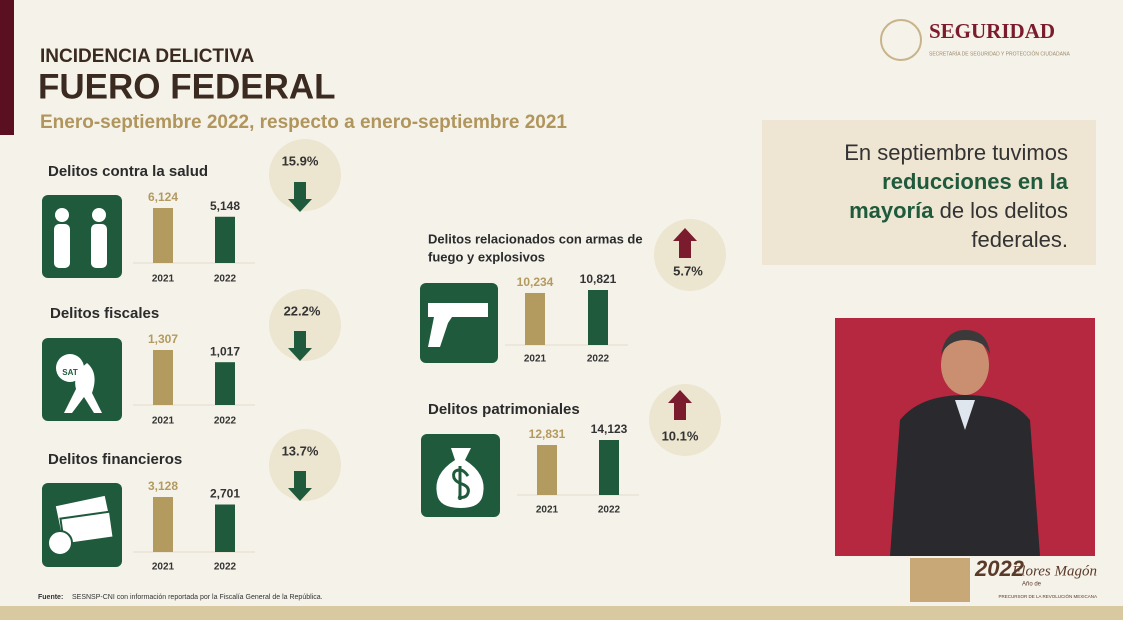 The height and width of the screenshot is (620, 1123). I want to click on panel-title: Delitos financieros, so click(115, 459).